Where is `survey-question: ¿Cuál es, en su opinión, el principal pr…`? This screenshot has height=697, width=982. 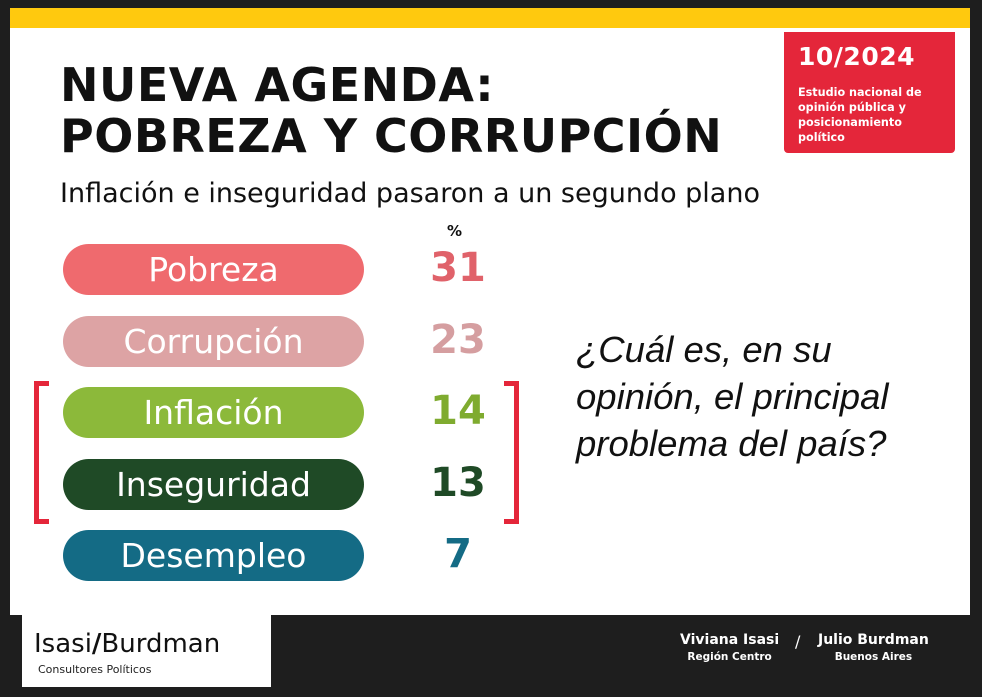 survey-question: ¿Cuál es, en su opinión, el principal pr… is located at coordinates (732, 396).